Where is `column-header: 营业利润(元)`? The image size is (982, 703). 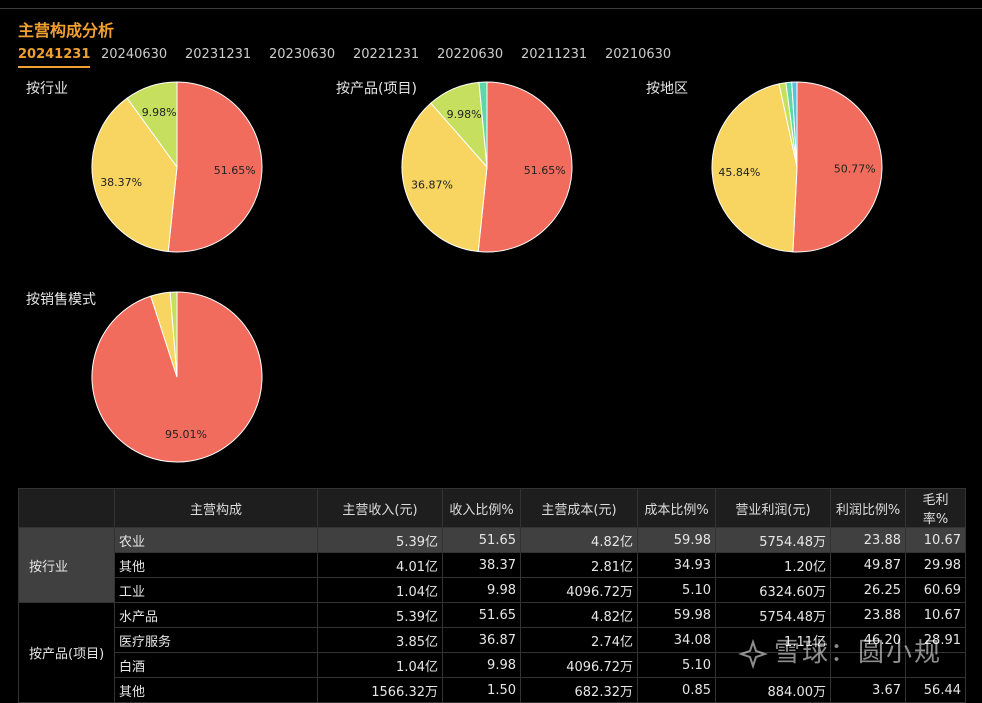 column-header: 营业利润(元) is located at coordinates (773, 508).